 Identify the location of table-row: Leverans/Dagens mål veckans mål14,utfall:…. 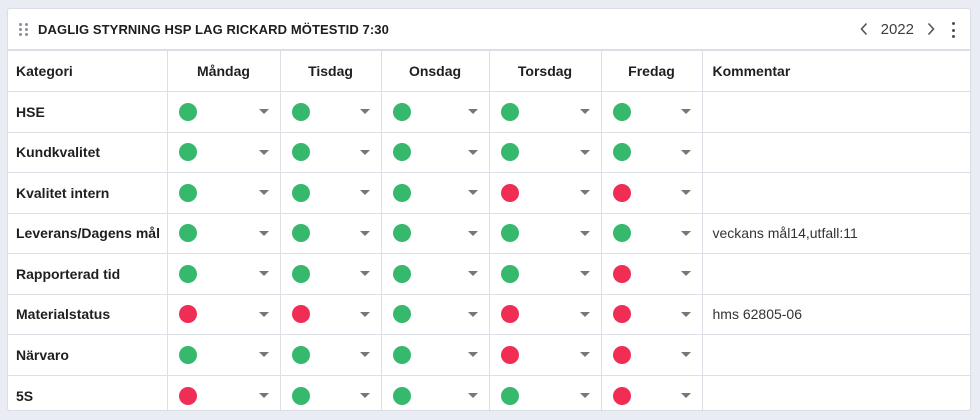
(489, 233).